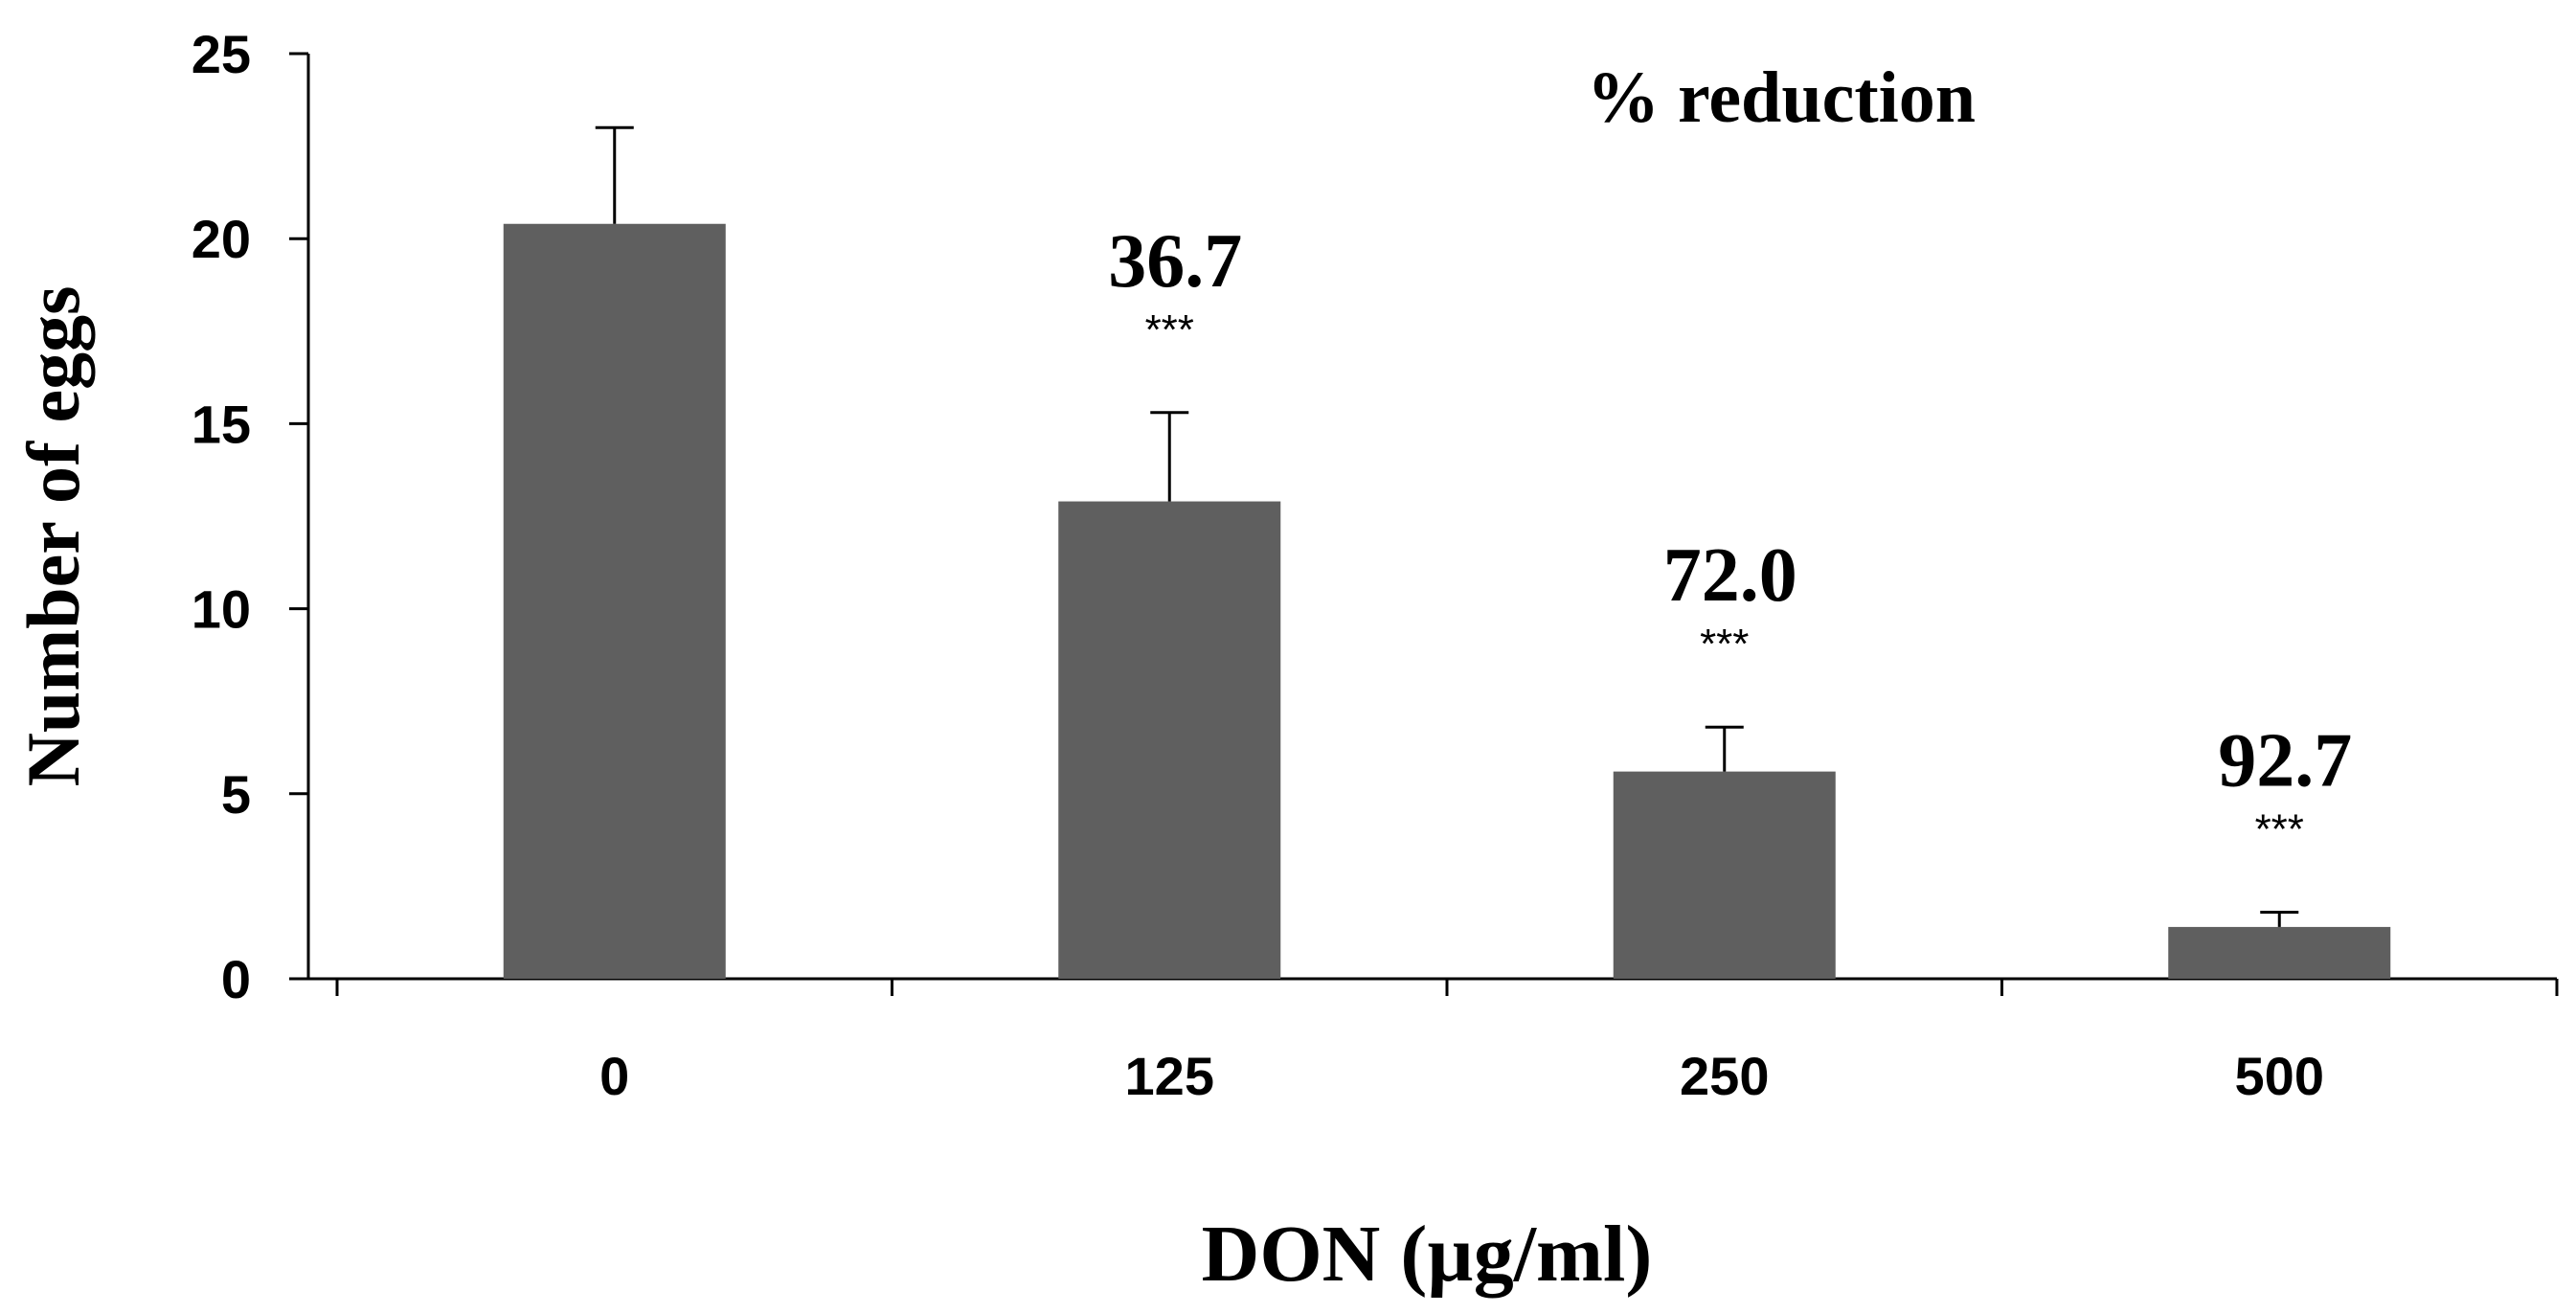  I want to click on x-tick-label: 125, so click(1169, 1076).